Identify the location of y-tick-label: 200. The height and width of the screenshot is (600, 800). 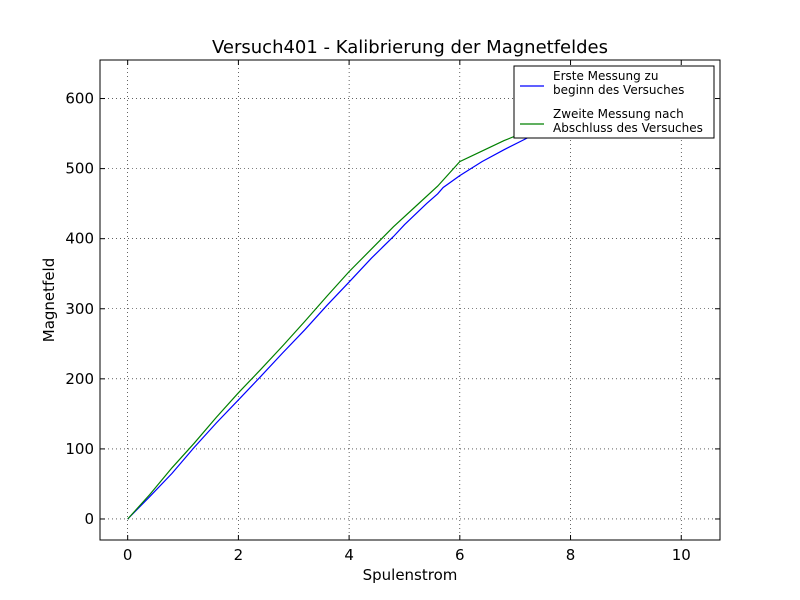
(79, 379).